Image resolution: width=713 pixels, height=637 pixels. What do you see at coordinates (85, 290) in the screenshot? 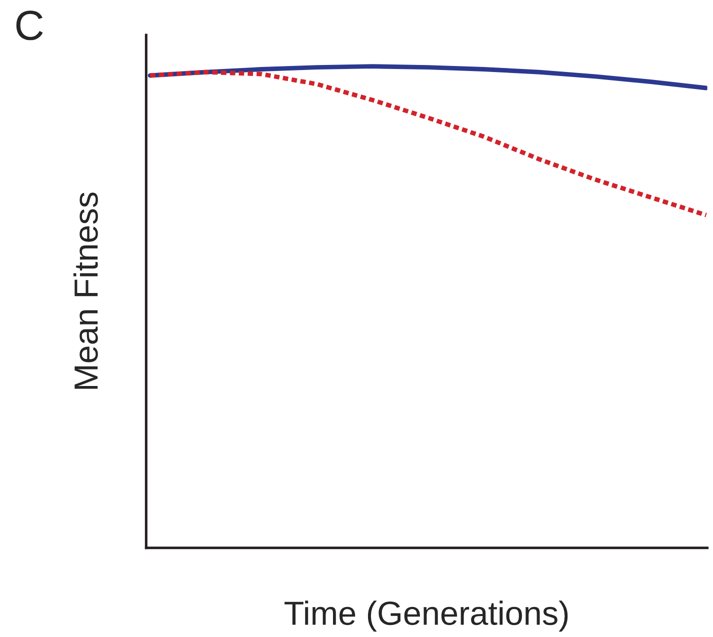
I see `y-axis-title: Mean Fitness` at bounding box center [85, 290].